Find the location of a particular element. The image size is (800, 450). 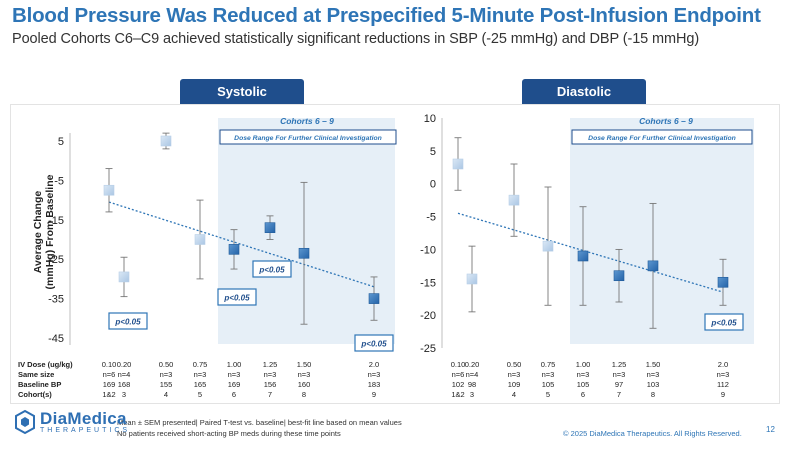

table-cell: 183 is located at coordinates (374, 384).